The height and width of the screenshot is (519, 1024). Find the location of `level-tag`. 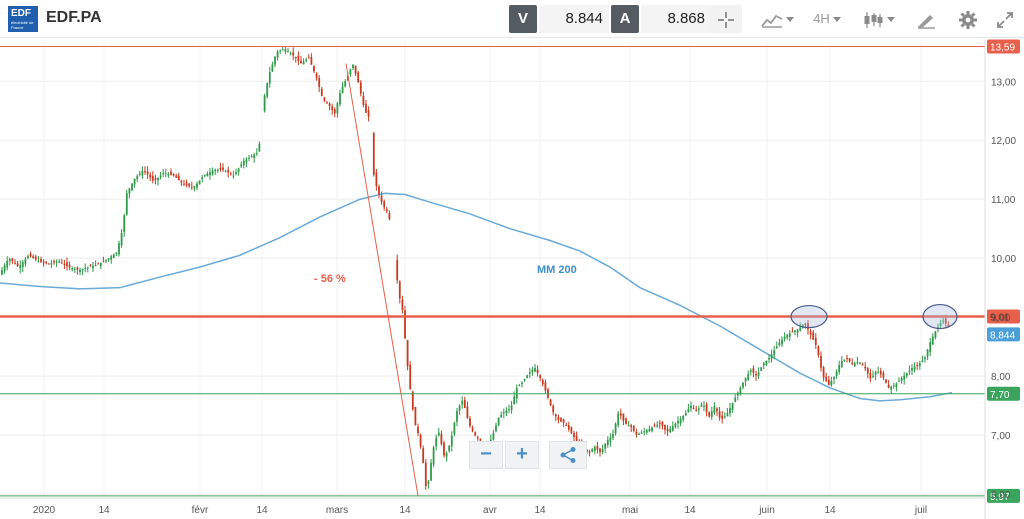

level-tag is located at coordinates (1003, 495).